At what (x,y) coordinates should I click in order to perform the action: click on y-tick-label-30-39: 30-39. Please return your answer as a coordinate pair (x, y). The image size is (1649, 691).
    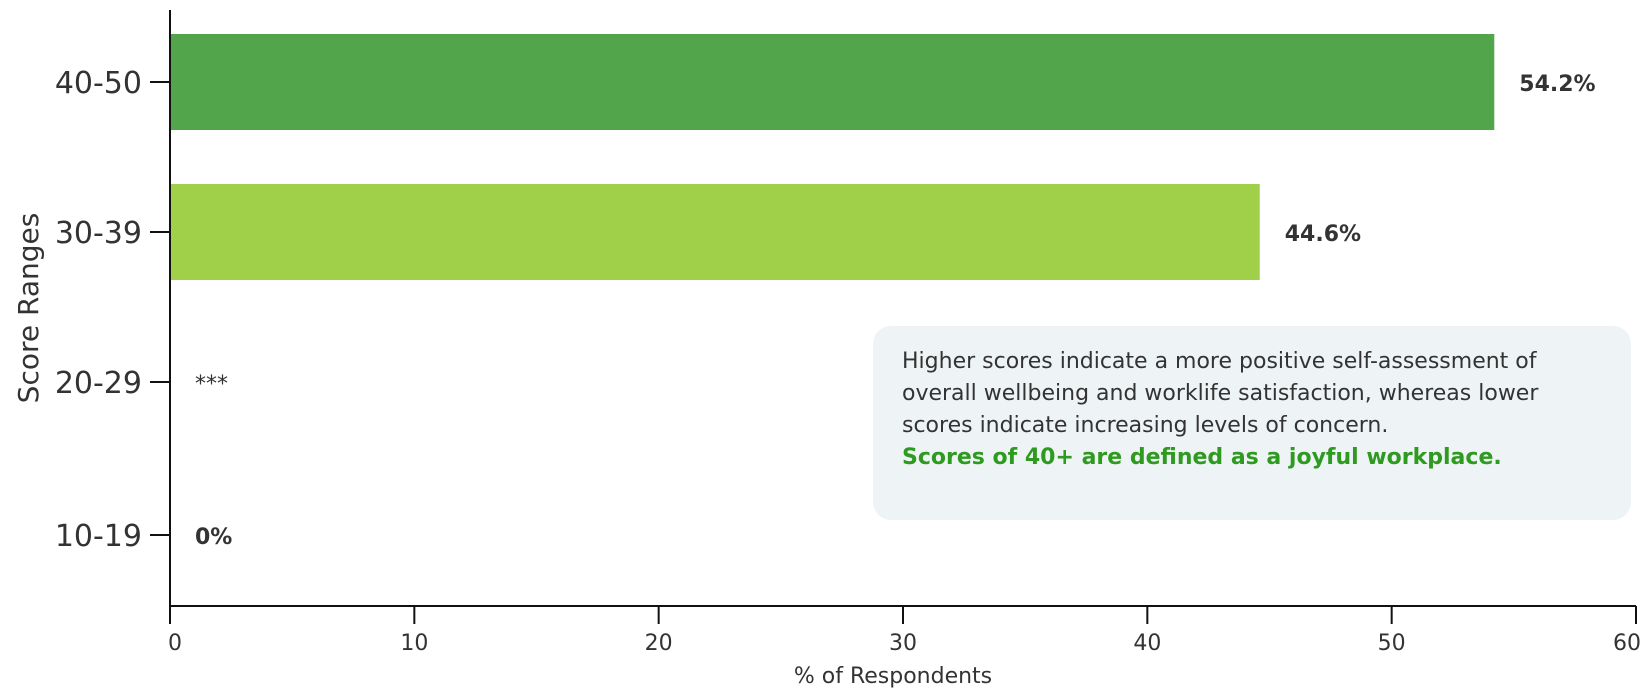
    Looking at the image, I should click on (98, 233).